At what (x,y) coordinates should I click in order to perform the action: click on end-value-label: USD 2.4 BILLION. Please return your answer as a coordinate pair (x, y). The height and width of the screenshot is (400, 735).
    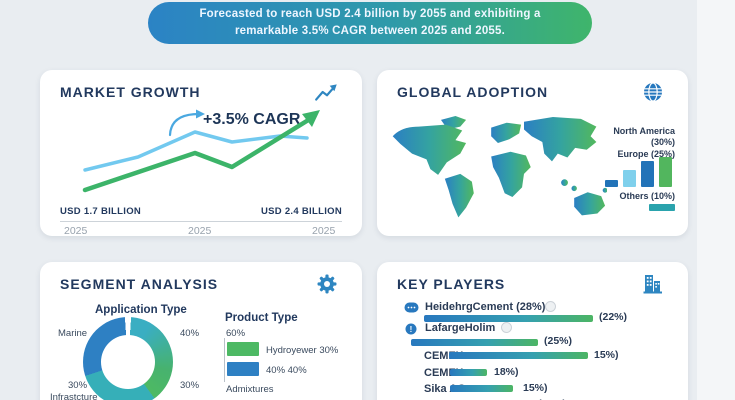
    Looking at the image, I should click on (301, 211).